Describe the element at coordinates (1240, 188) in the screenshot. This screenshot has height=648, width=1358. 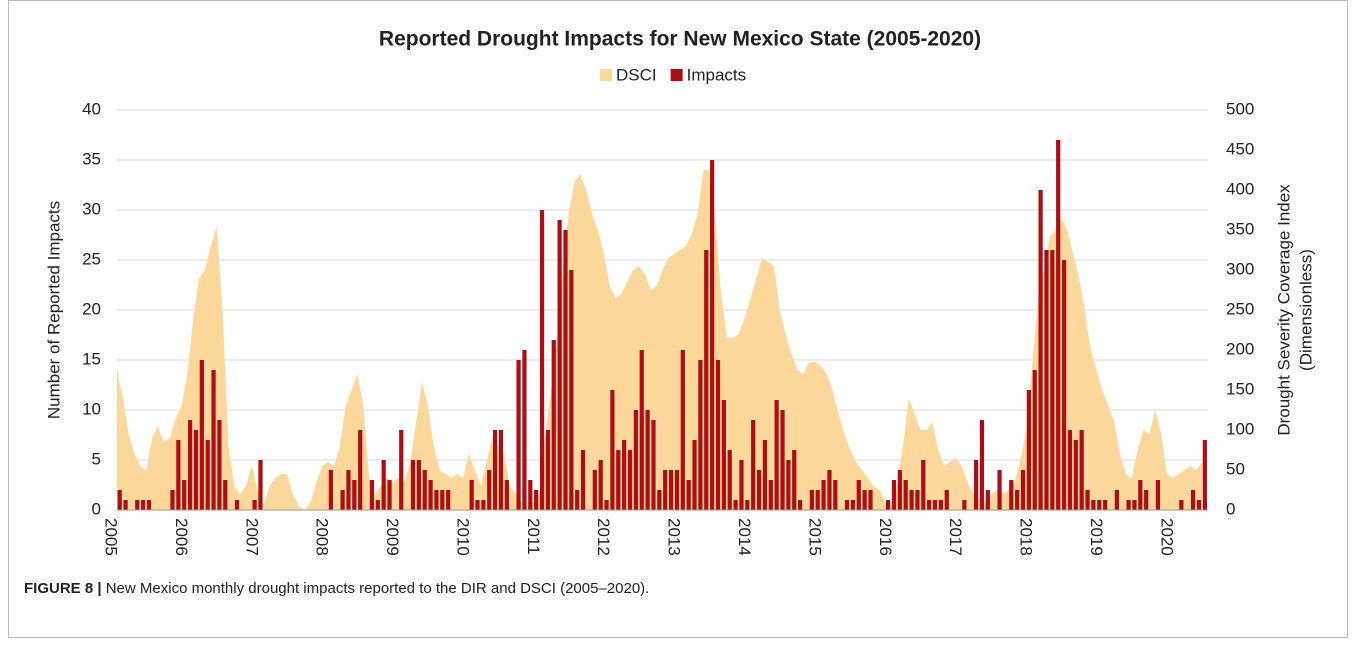
I see `y2-tick-label: 400` at that location.